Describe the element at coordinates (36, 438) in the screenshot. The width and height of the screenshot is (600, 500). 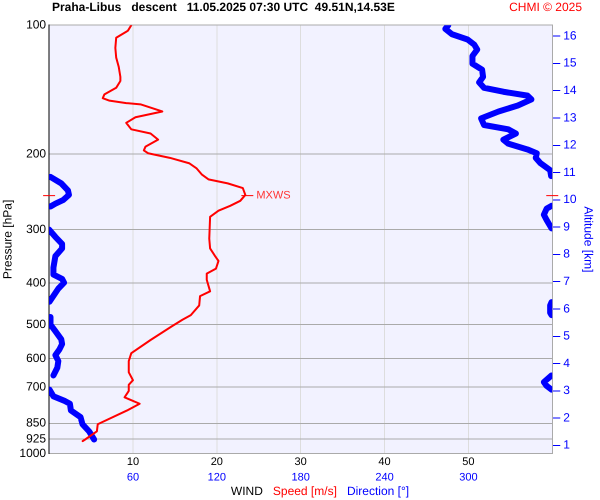
I see `y-tick-label: 925` at that location.